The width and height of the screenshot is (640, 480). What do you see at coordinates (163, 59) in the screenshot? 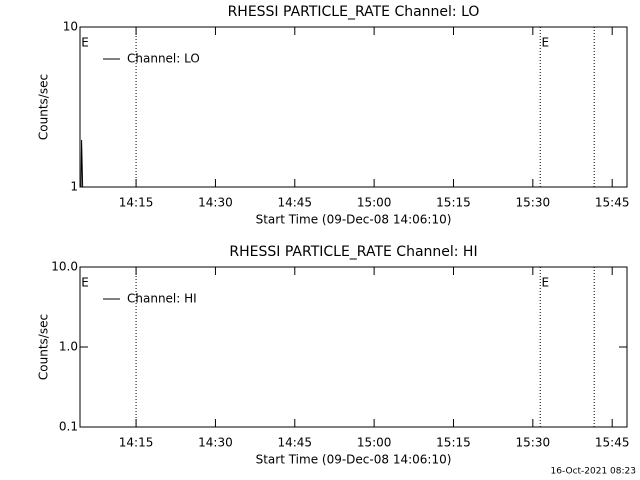
I see `legend-label: Channel: LO` at bounding box center [163, 59].